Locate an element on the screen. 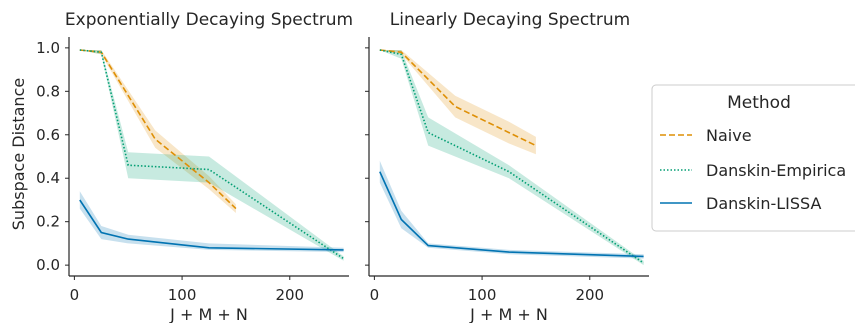  y-tick-label: 0.2 is located at coordinates (48, 222).